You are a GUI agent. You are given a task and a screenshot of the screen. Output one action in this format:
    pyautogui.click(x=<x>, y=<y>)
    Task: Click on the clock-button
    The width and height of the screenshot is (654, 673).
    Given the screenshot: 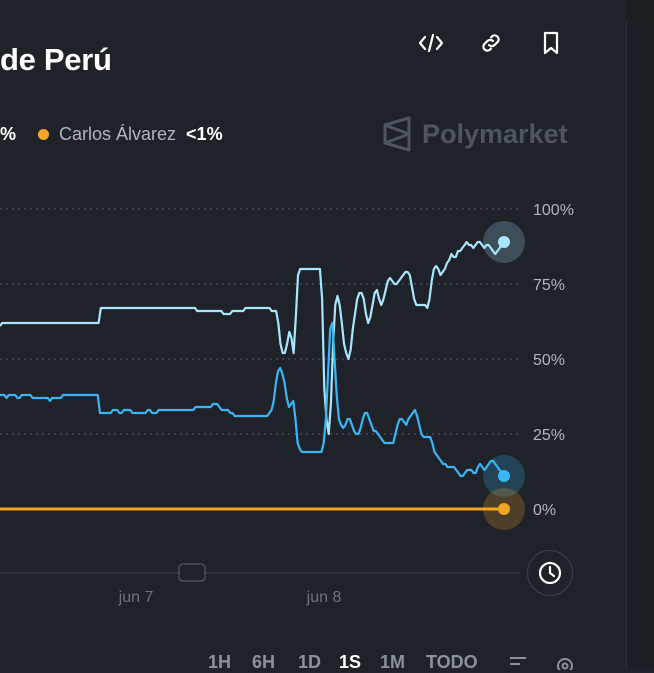 What is the action you would take?
    pyautogui.click(x=550, y=573)
    